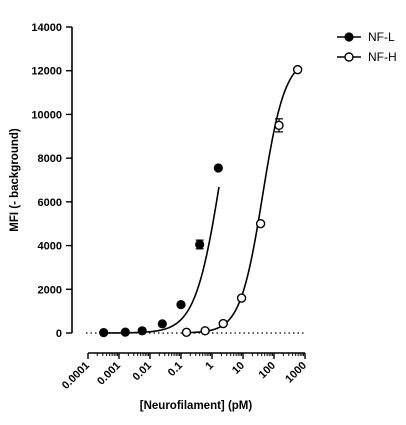 The image size is (406, 425). What do you see at coordinates (46, 115) in the screenshot?
I see `y-tick-label: 10000` at bounding box center [46, 115].